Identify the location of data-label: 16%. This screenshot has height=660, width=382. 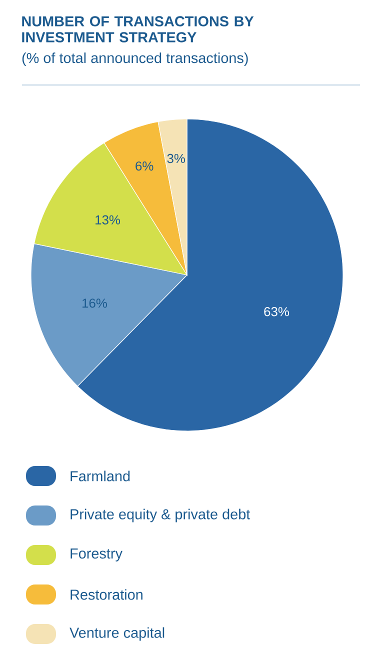
(94, 303).